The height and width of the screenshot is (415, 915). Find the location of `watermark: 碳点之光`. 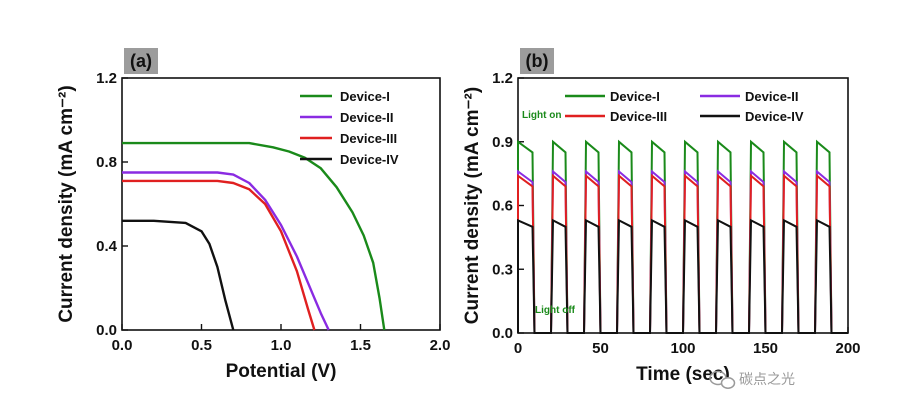

watermark: 碳点之光 is located at coordinates (752, 379).